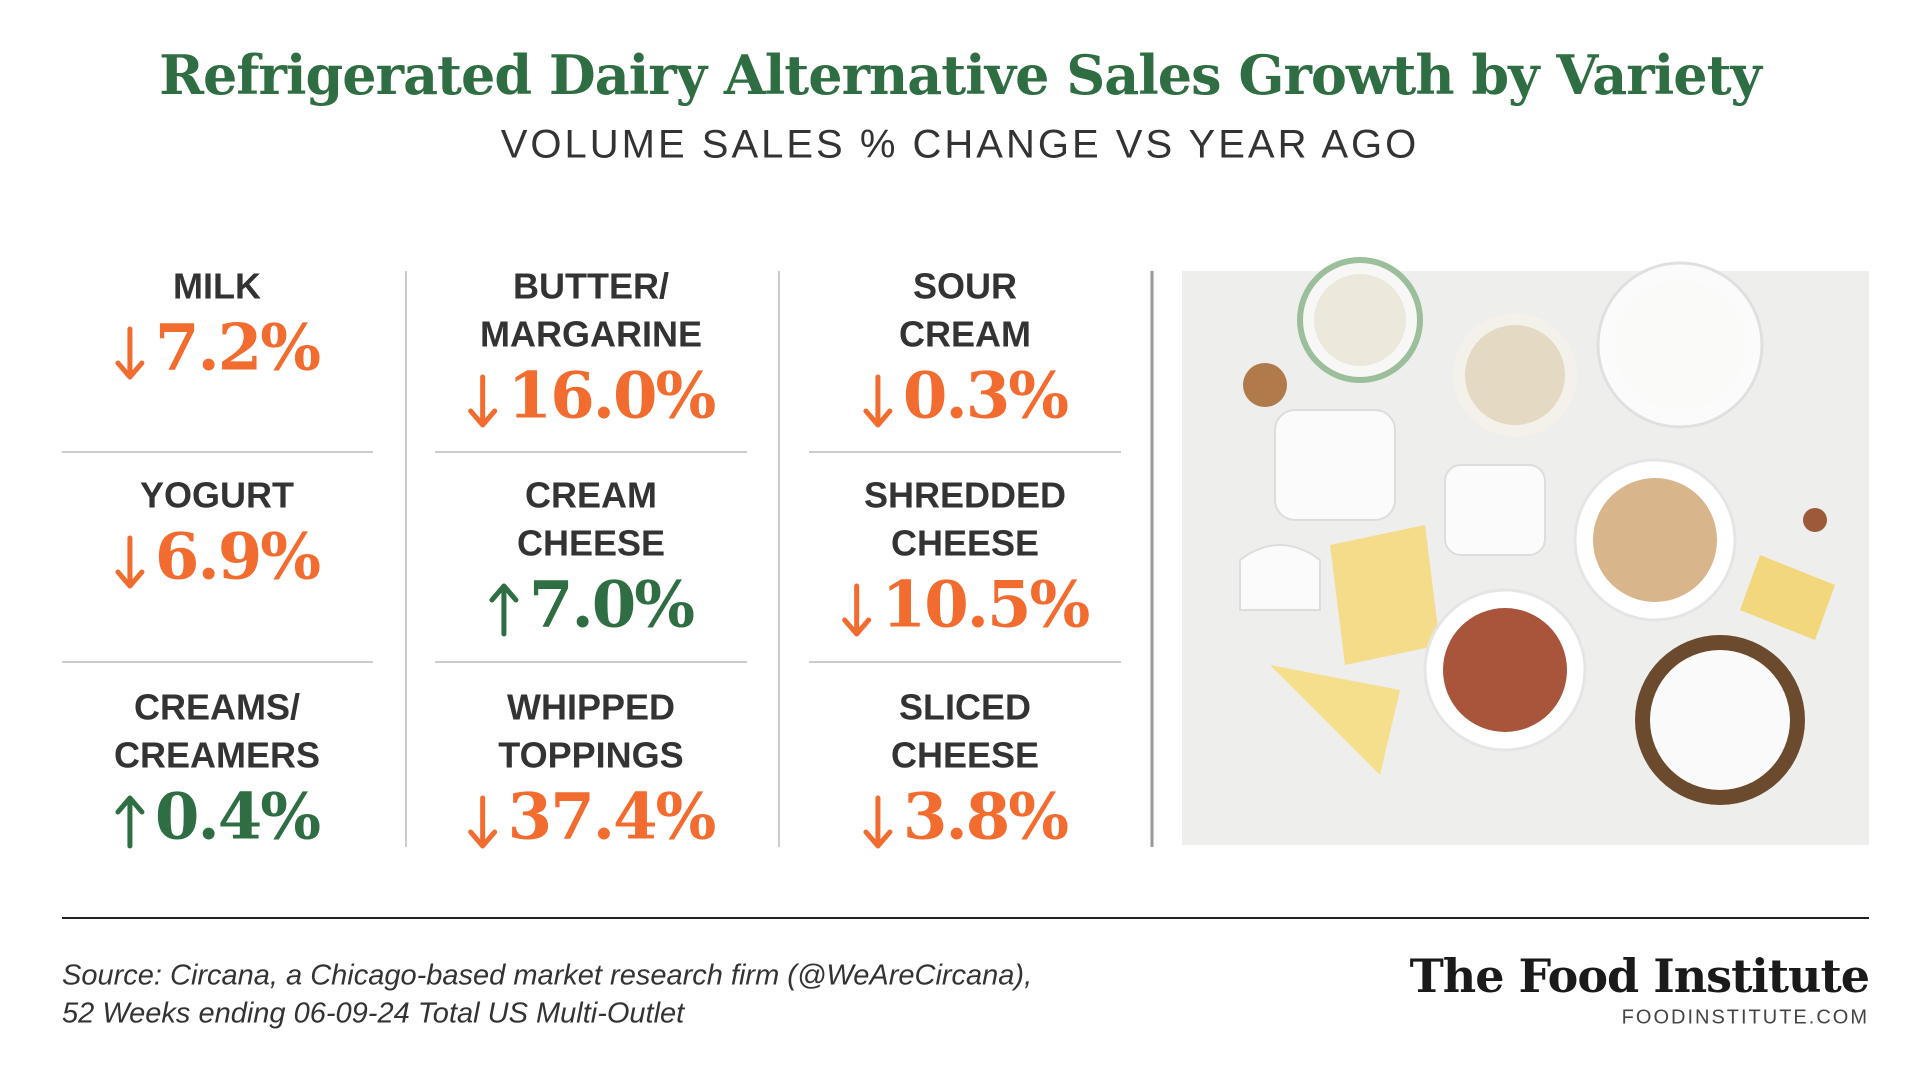 This screenshot has height=1080, width=1920. I want to click on stat-label: CREAMS/, so click(217, 707).